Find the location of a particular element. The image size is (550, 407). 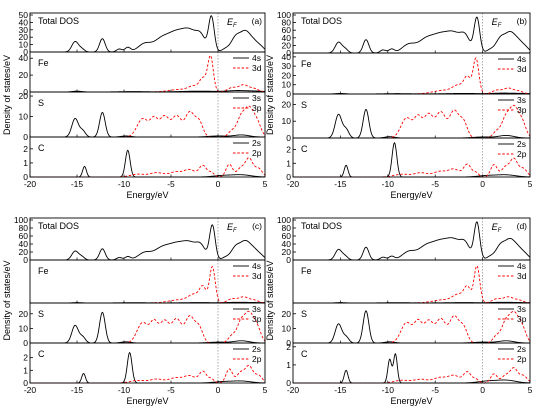

y-tick-label: 80 is located at coordinates (287, 23).